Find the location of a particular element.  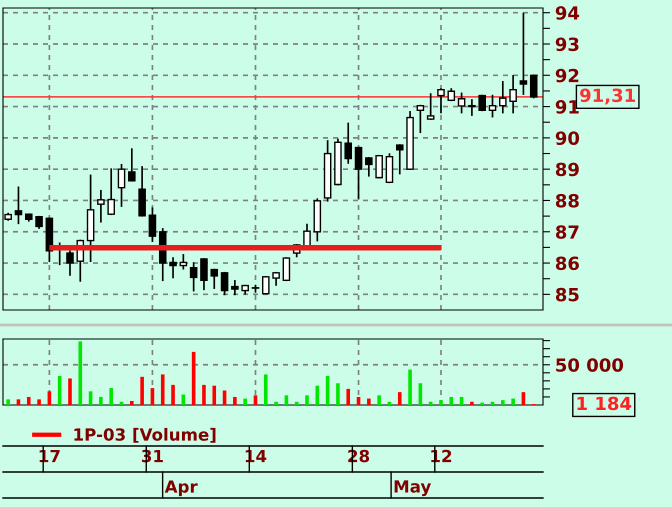

y-tick-label: 88 is located at coordinates (567, 201).